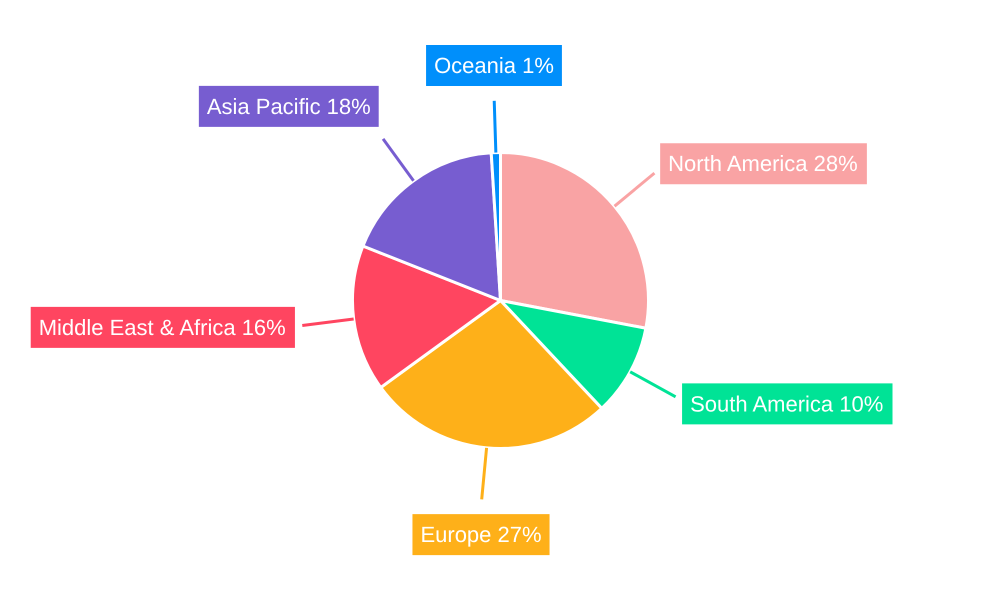 This screenshot has height=600, width=1000. Describe the element at coordinates (763, 163) in the screenshot. I see `slice-label: North America 28%` at that location.